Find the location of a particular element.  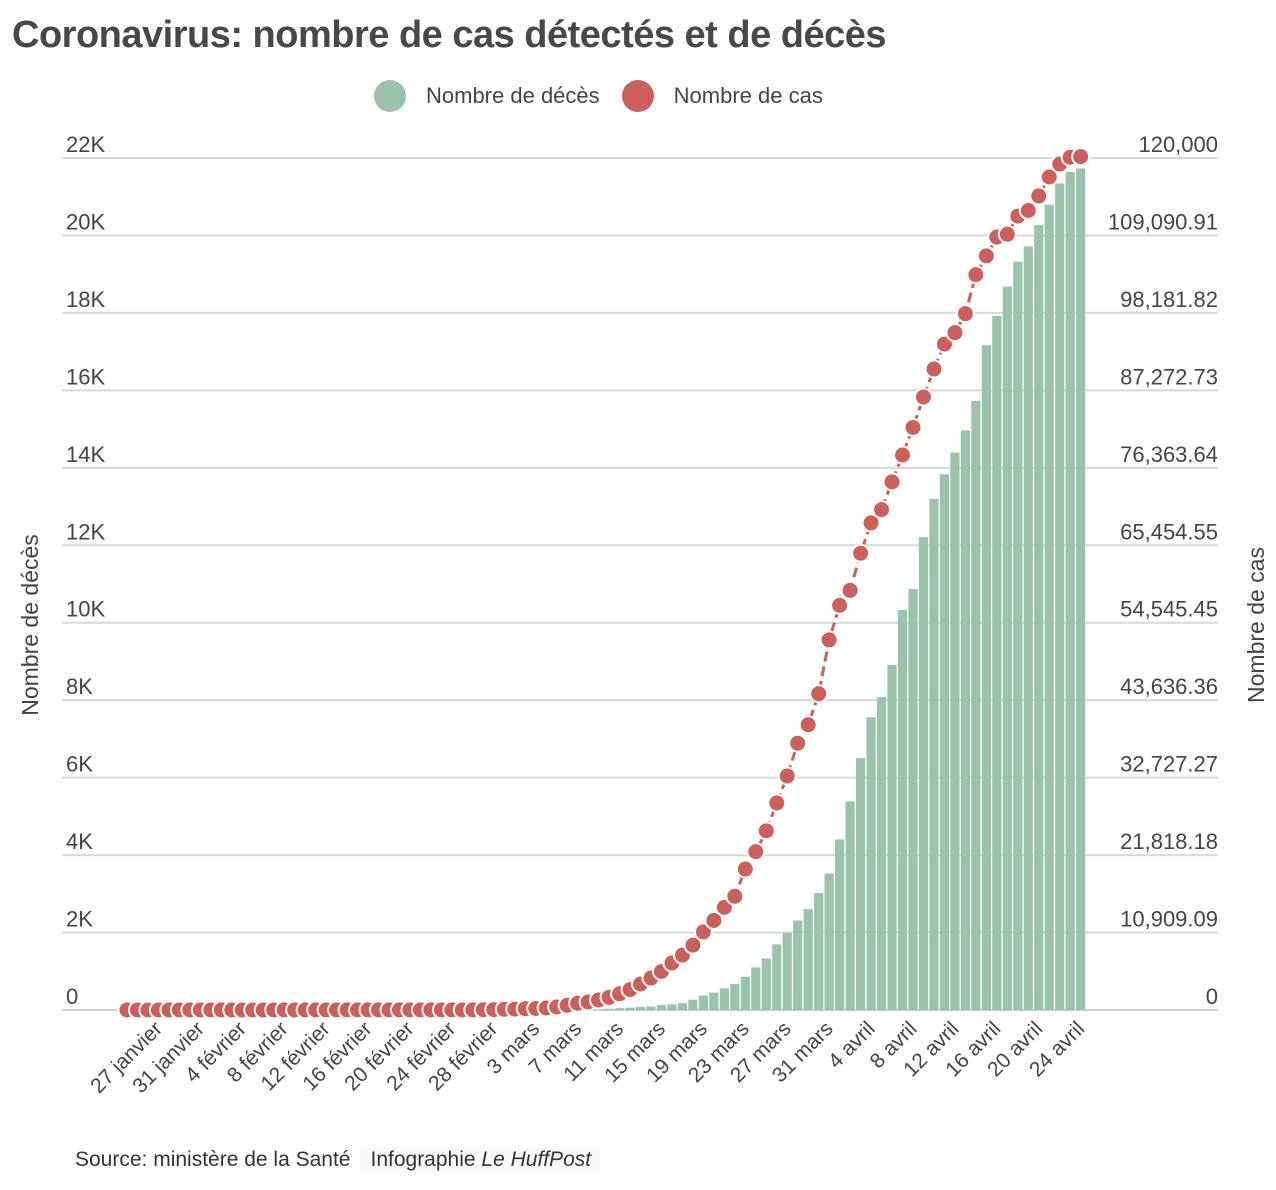

y-tick-right: 76,363.64 is located at coordinates (1169, 454).